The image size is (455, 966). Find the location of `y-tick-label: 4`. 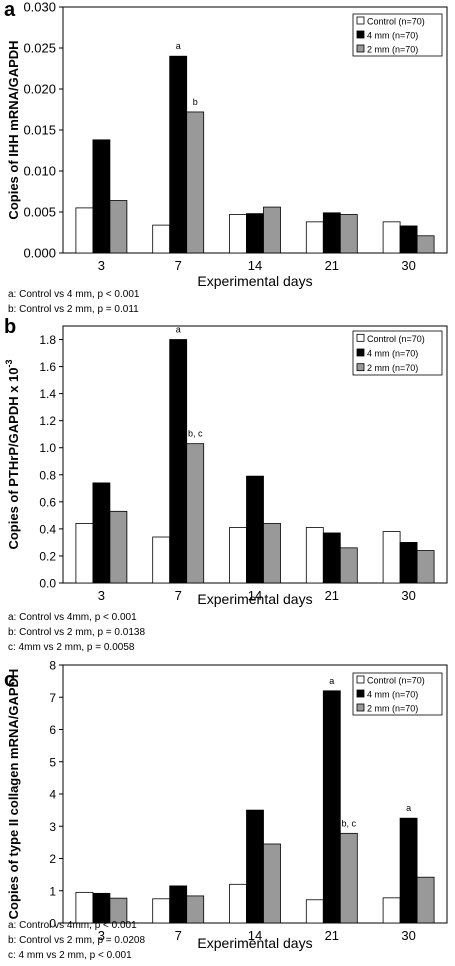

y-tick-label: 4 is located at coordinates (52, 795).